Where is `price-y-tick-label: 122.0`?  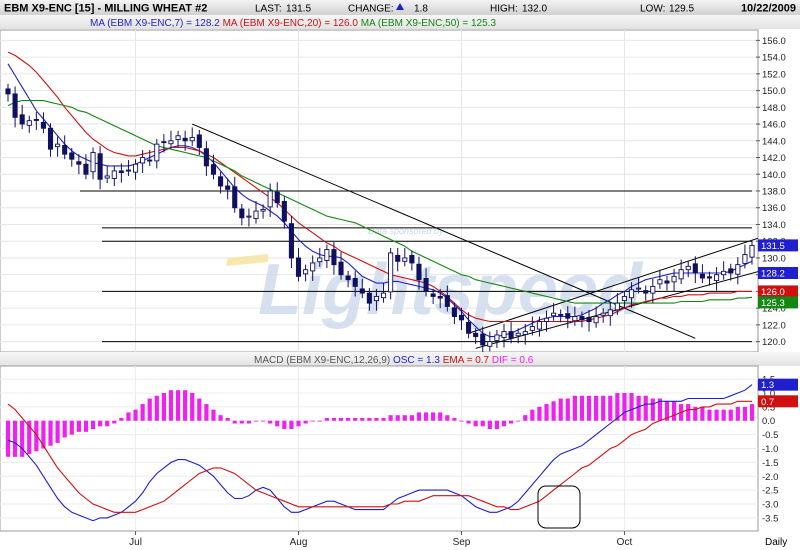 price-y-tick-label: 122.0 is located at coordinates (774, 325).